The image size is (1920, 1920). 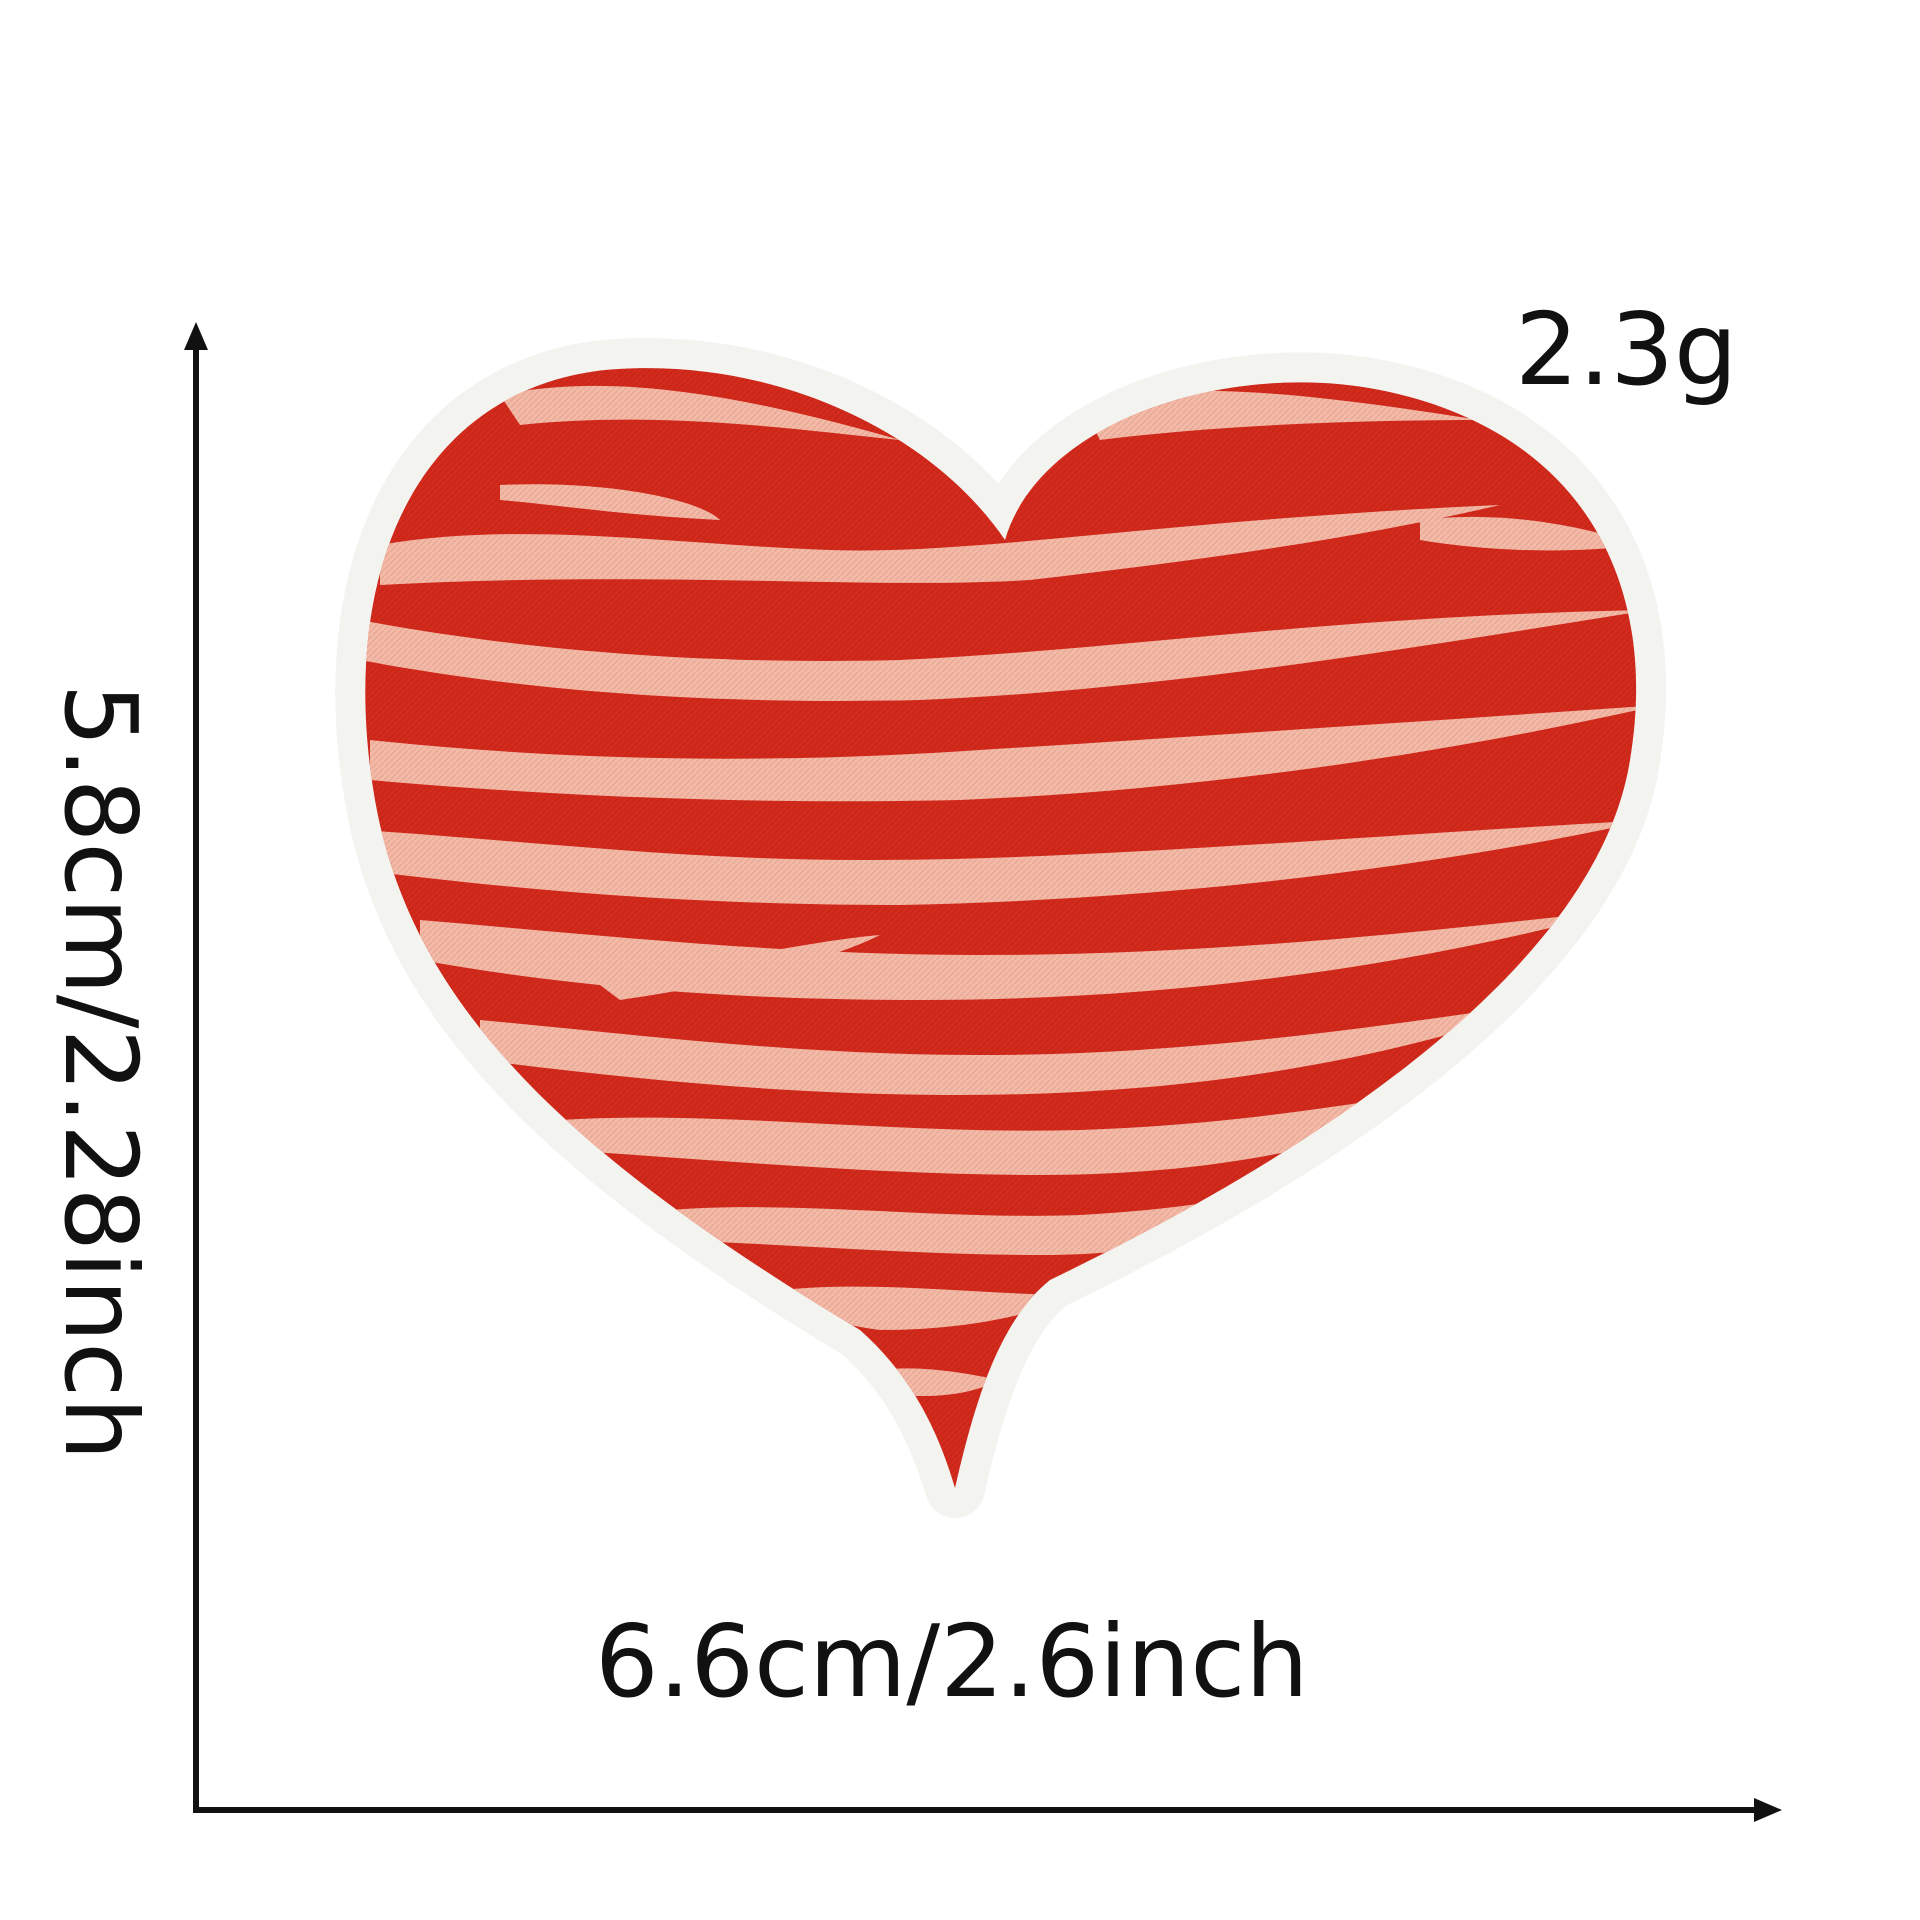 I want to click on width-arrow-icon, so click(x=987, y=1810).